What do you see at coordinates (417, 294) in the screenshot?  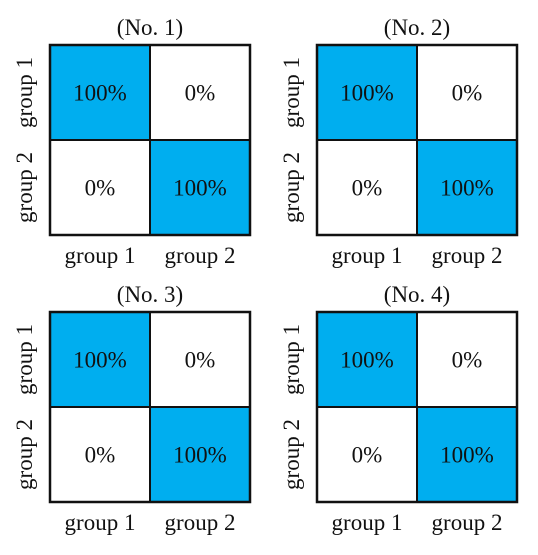 I see `panel-title: (No. 4)` at bounding box center [417, 294].